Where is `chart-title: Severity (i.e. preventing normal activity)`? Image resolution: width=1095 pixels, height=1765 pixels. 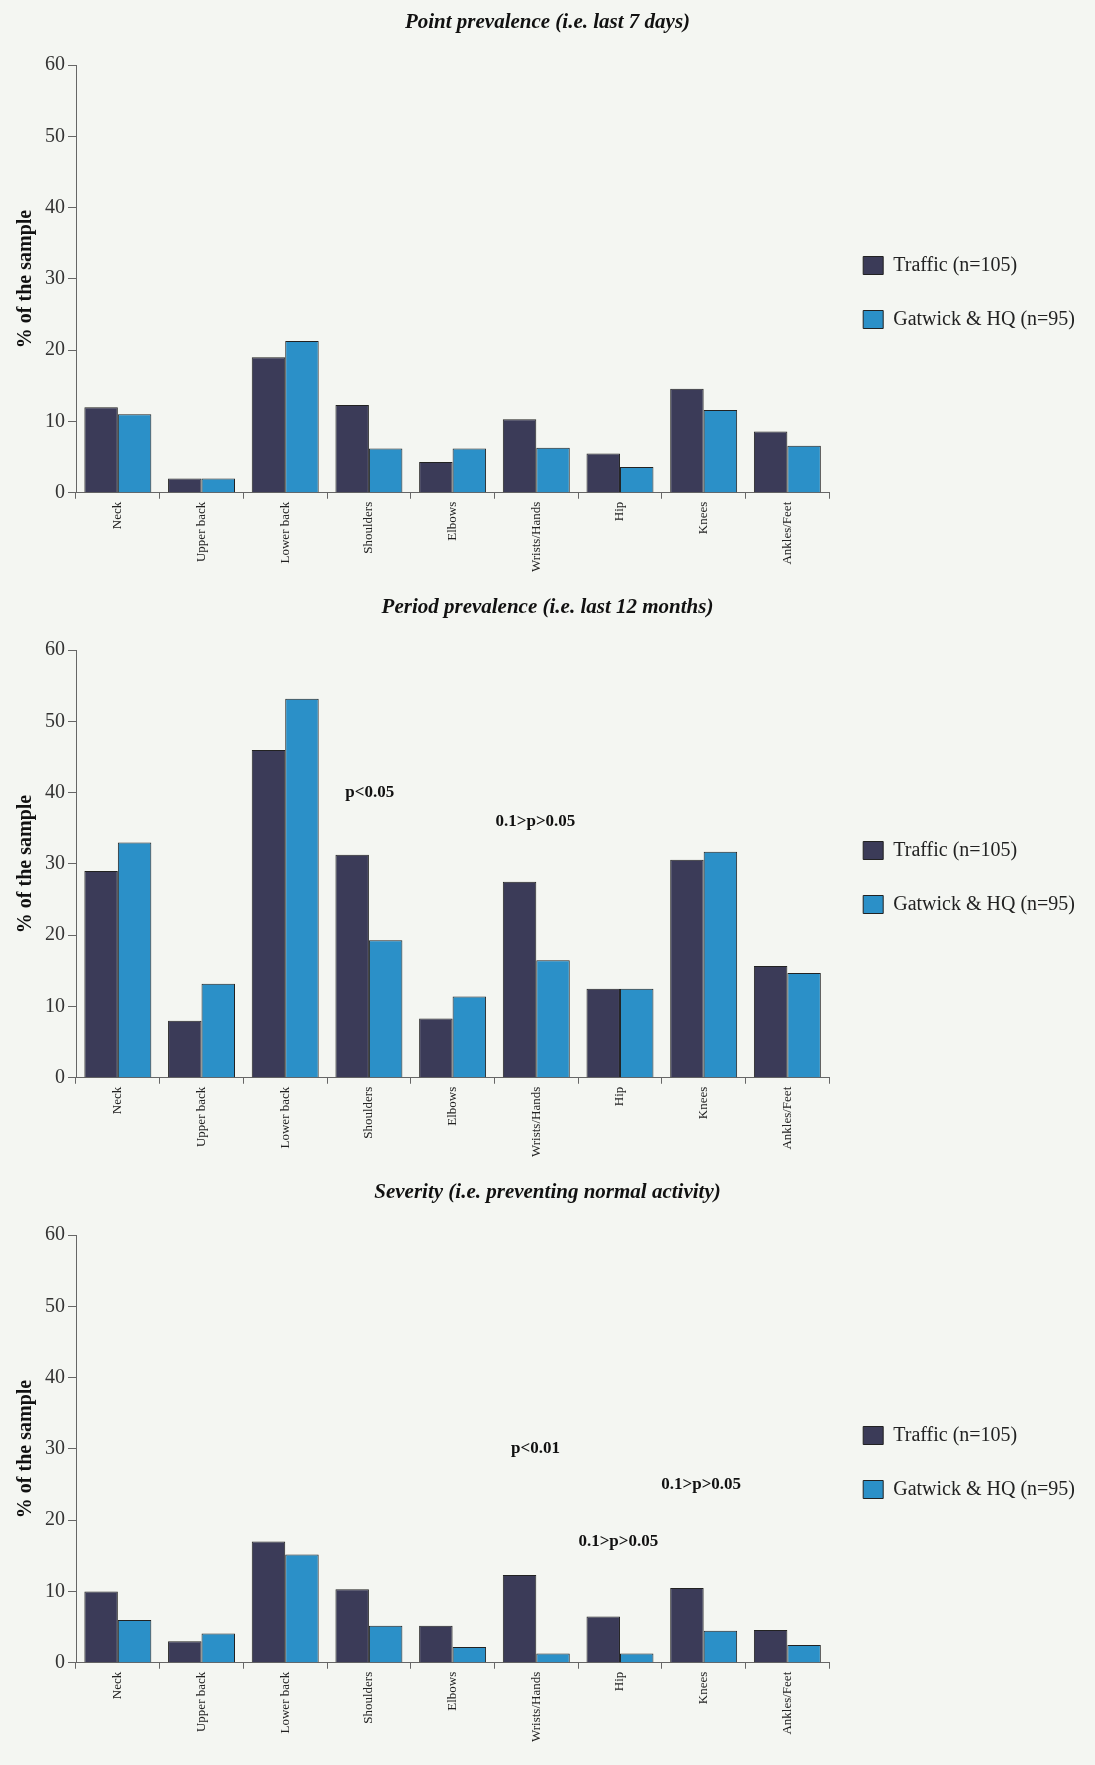
chart-title: Severity (i.e. preventing normal activity) is located at coordinates (547, 1191).